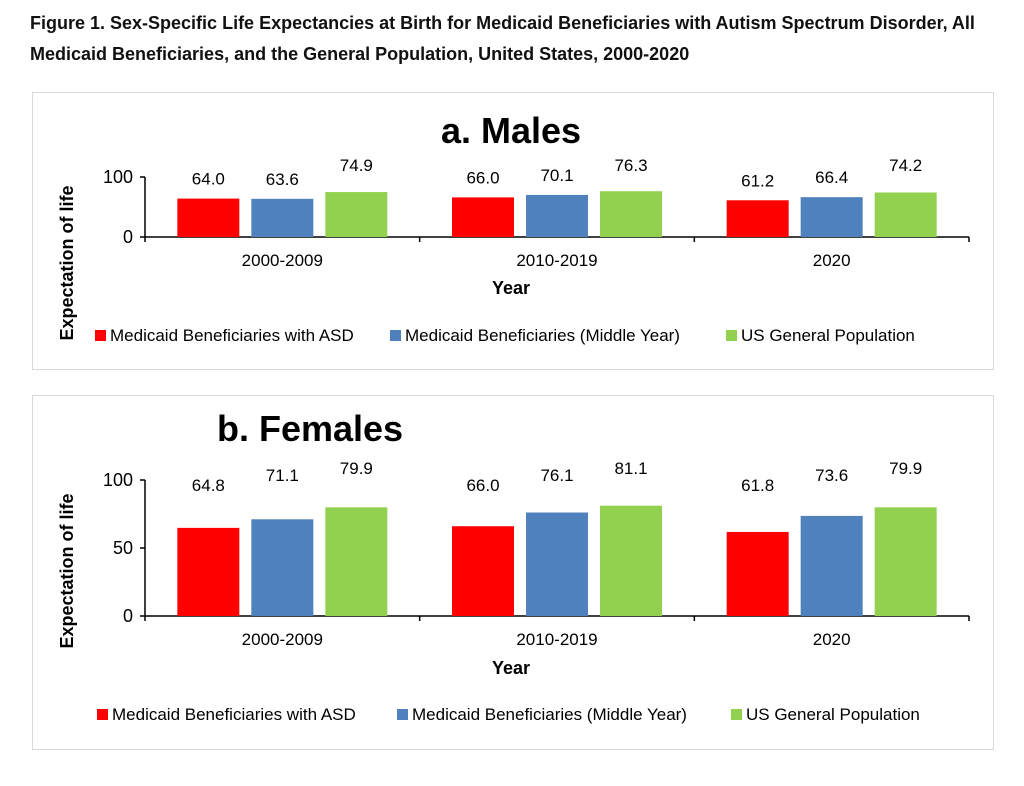 This screenshot has height=786, width=1024. I want to click on males-data-label: 74.9, so click(356, 165).